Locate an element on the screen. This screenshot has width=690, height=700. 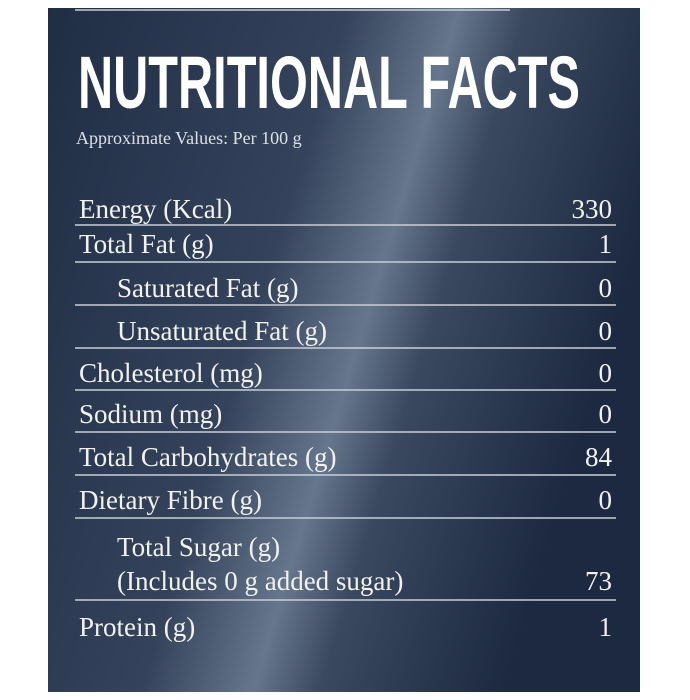
row-note: (Includes 0 g added sugar) is located at coordinates (260, 581).